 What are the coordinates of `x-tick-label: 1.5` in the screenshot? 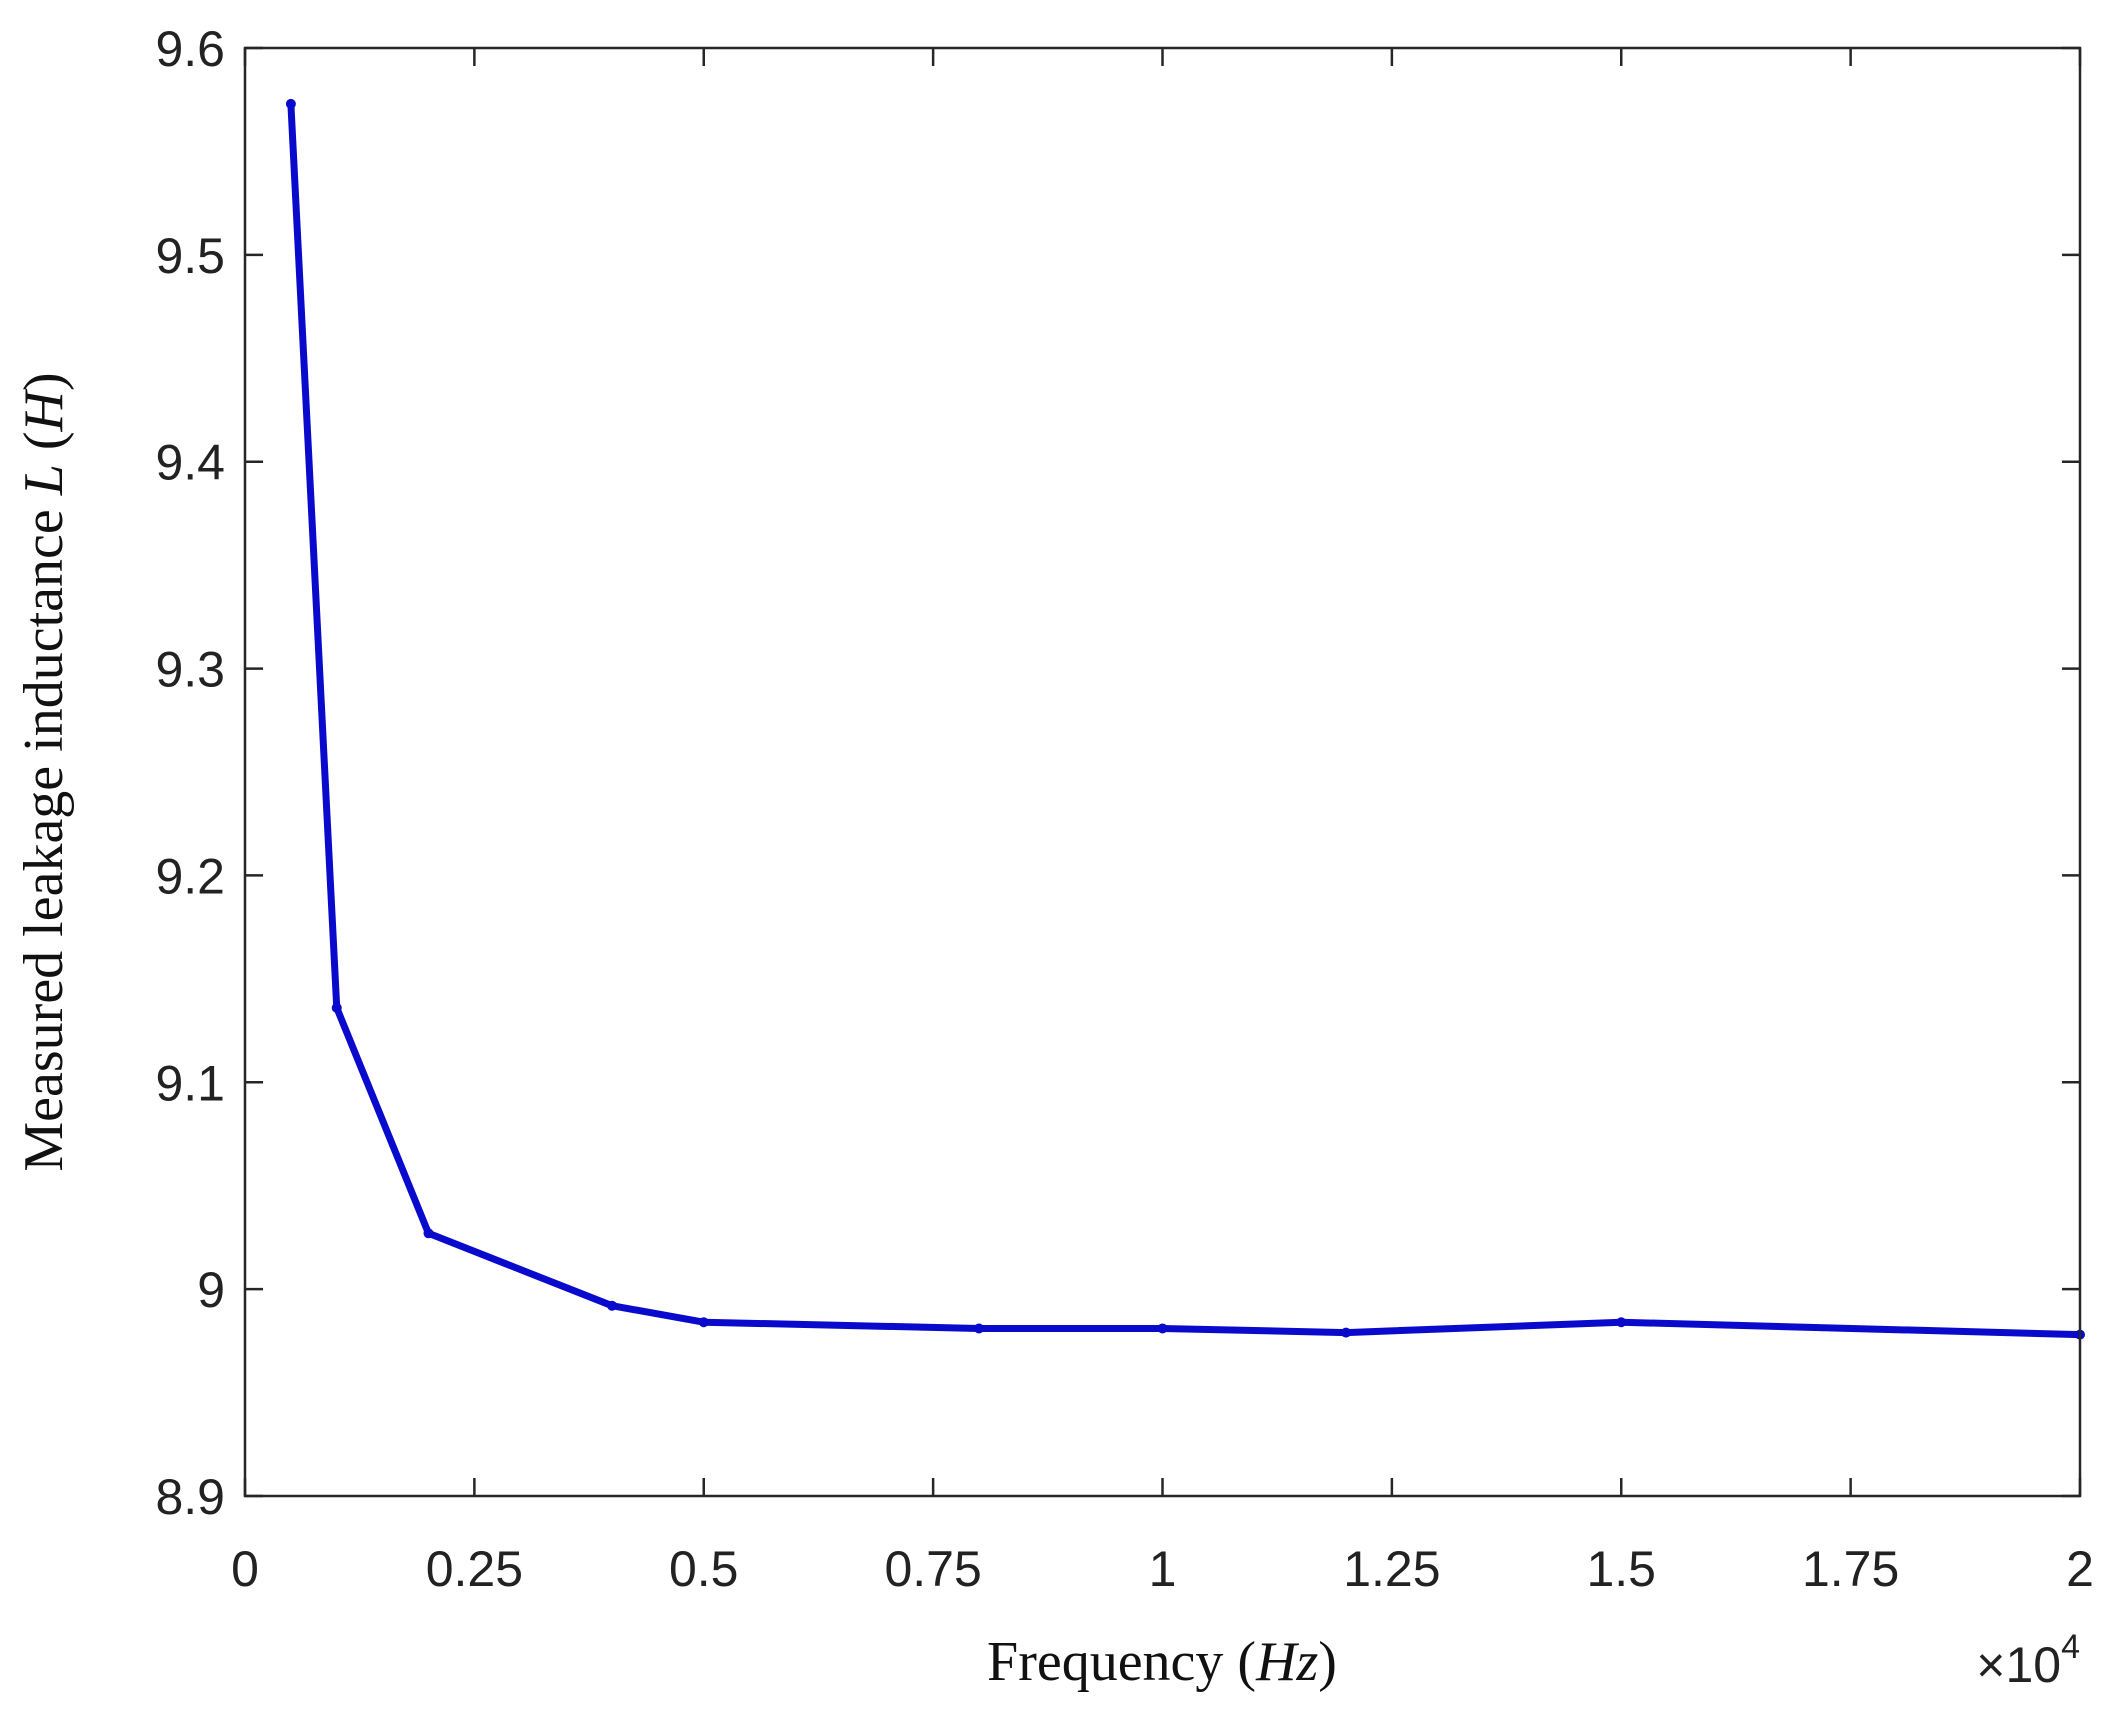 It's located at (1621, 1569).